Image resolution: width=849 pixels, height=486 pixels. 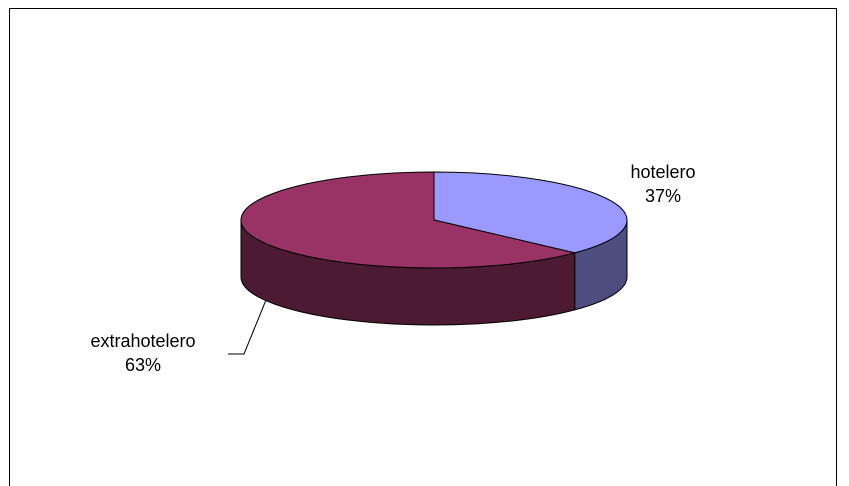 What do you see at coordinates (143, 353) in the screenshot?
I see `slice-label-extrahotelero: extrahotelero 63%` at bounding box center [143, 353].